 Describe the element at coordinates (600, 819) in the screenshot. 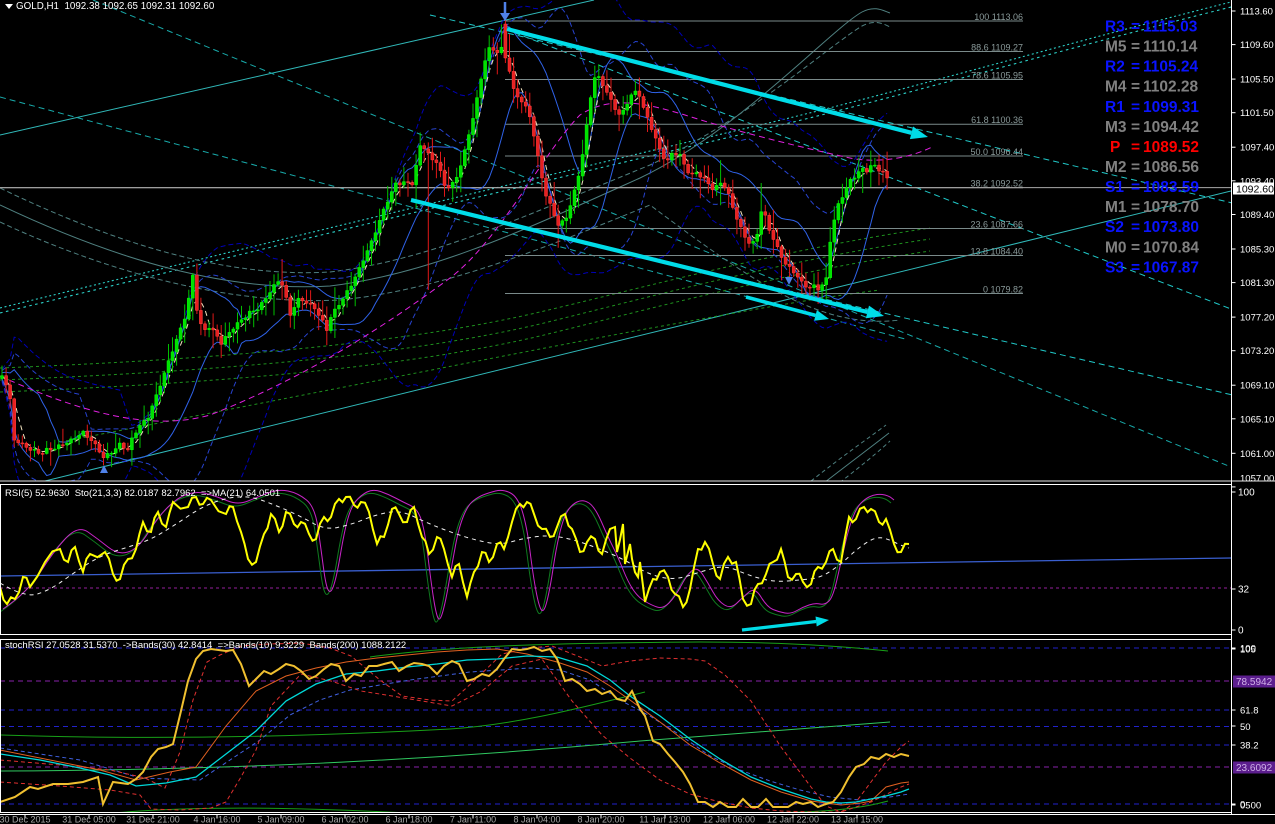

I see `svg-text: 8 Jan 20:00` at that location.